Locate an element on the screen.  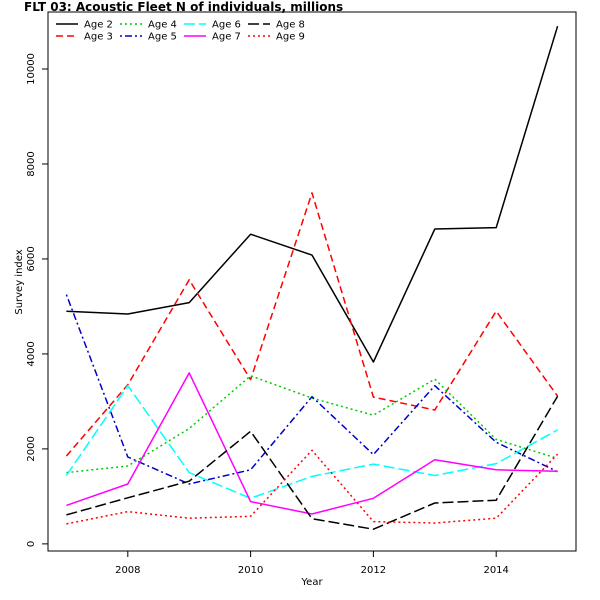
x-tick-label: 2010 is located at coordinates (250, 570).